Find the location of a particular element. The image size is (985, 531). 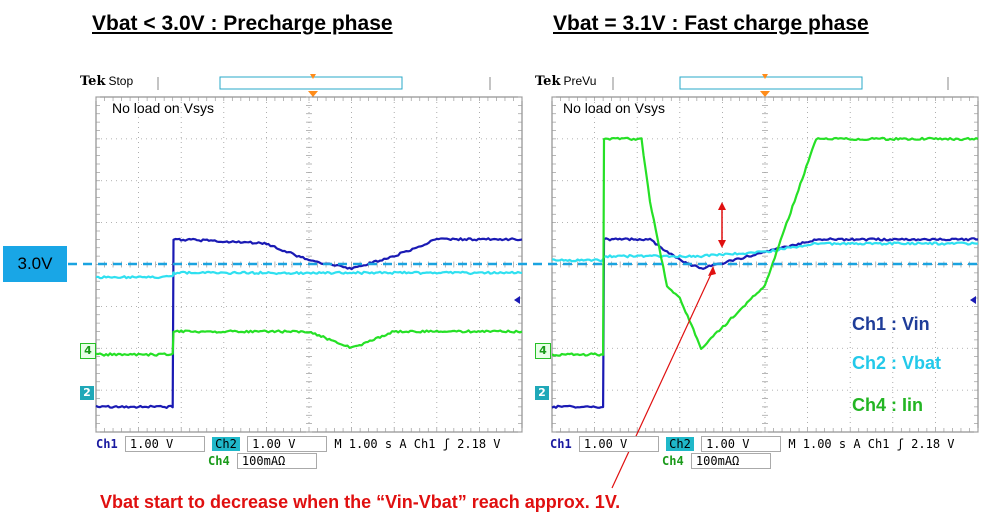

left-ch1-scale: 1.00 V is located at coordinates (165, 444).